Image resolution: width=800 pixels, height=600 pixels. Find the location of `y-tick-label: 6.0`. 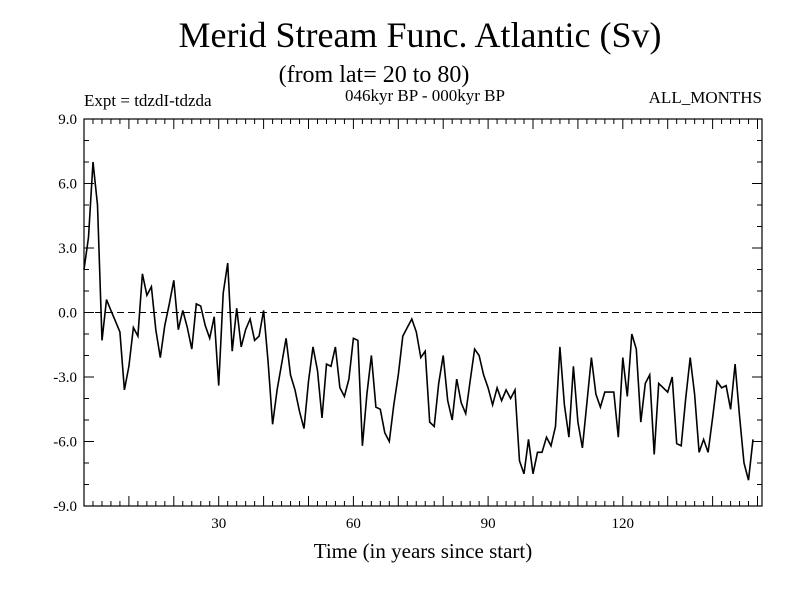

y-tick-label: 6.0 is located at coordinates (67, 185).